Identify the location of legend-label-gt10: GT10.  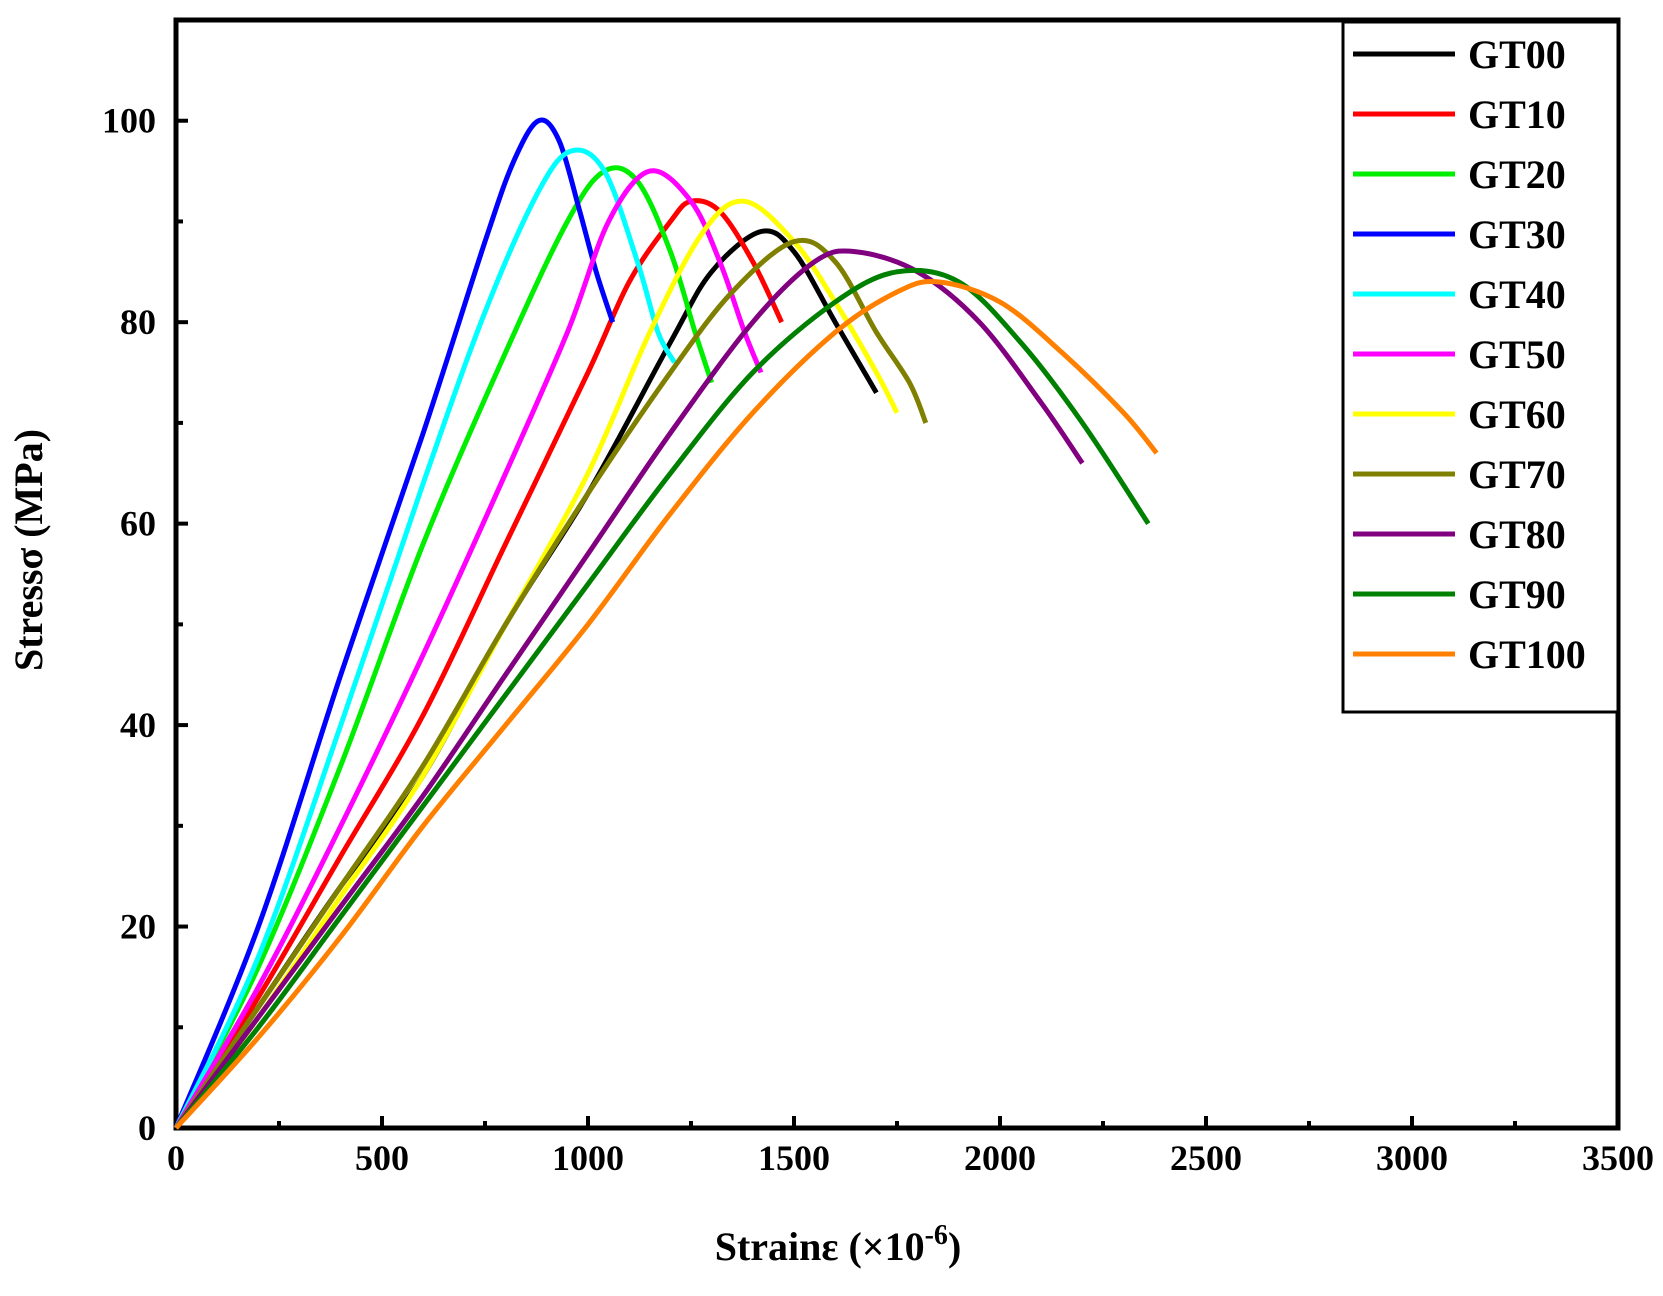
(1517, 114).